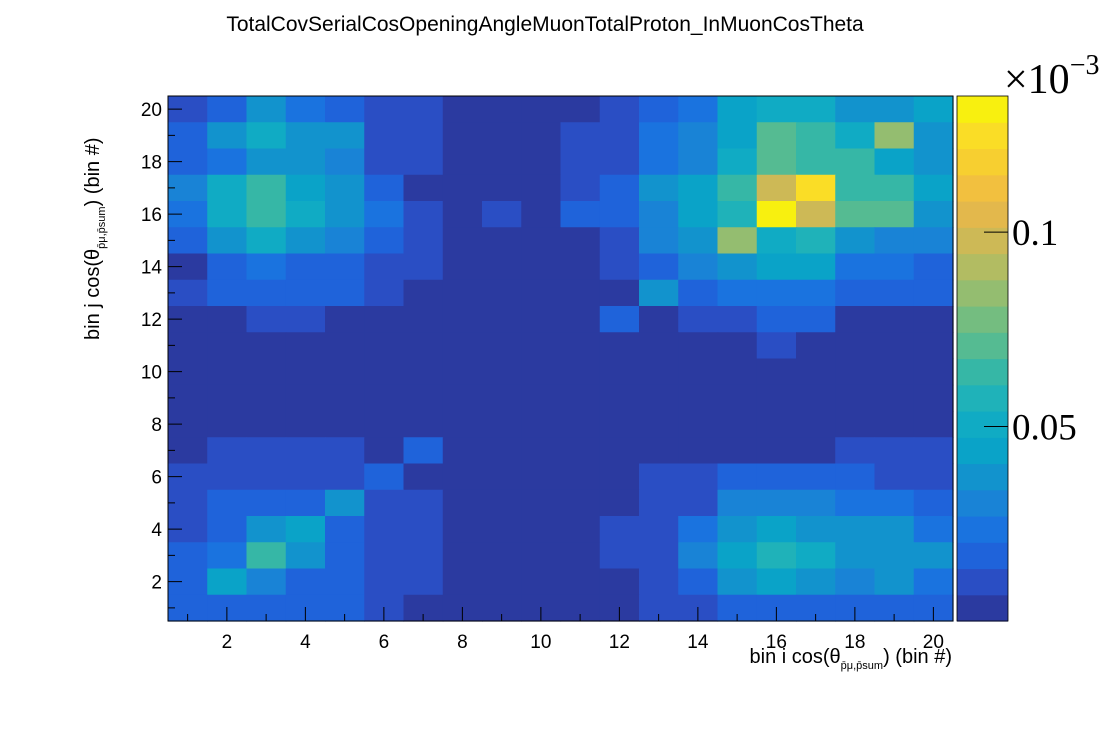 The width and height of the screenshot is (1120, 740). Describe the element at coordinates (156, 425) in the screenshot. I see `y-tick-label: 8` at that location.